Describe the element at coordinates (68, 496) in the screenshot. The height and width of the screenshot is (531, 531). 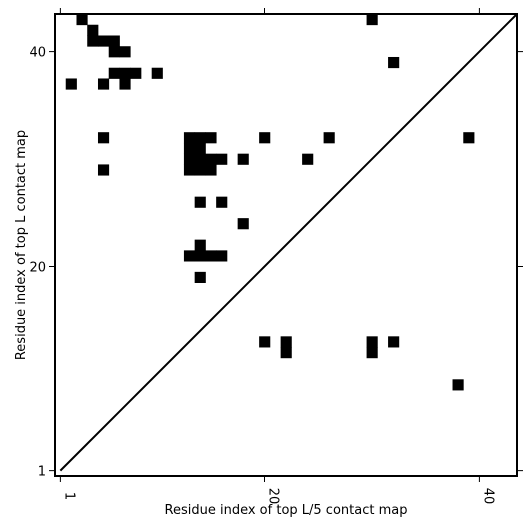
I see `x-tick-label: 1` at that location.